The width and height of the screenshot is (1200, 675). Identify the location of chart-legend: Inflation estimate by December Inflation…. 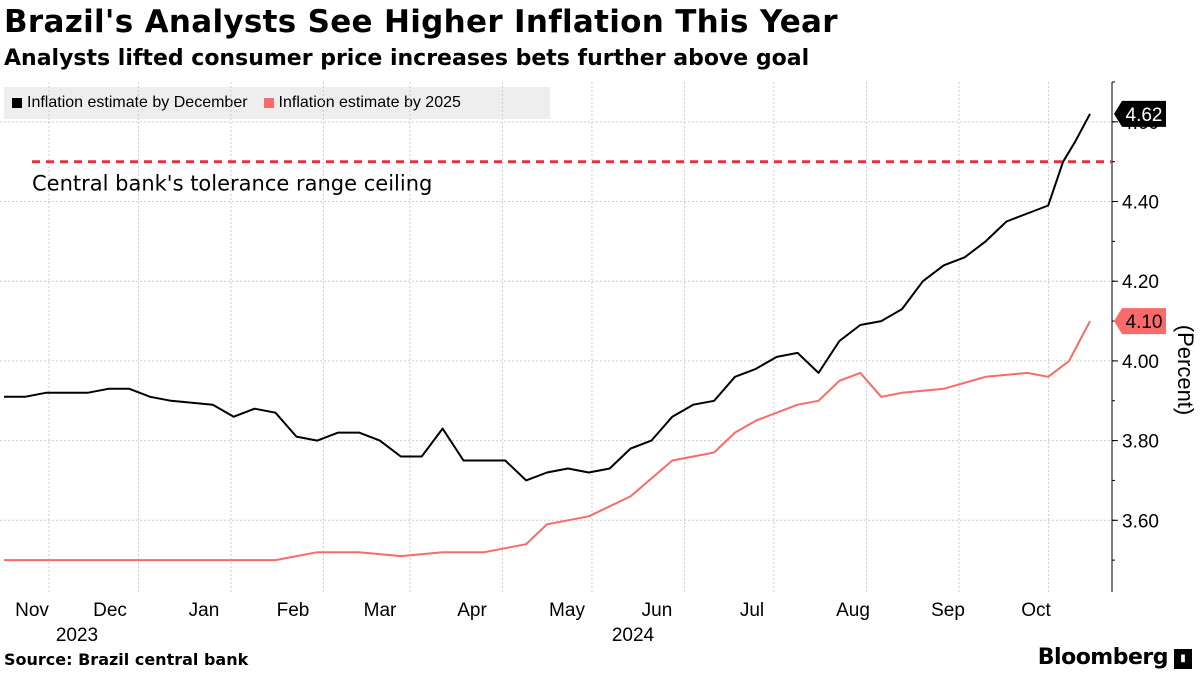
(277, 103).